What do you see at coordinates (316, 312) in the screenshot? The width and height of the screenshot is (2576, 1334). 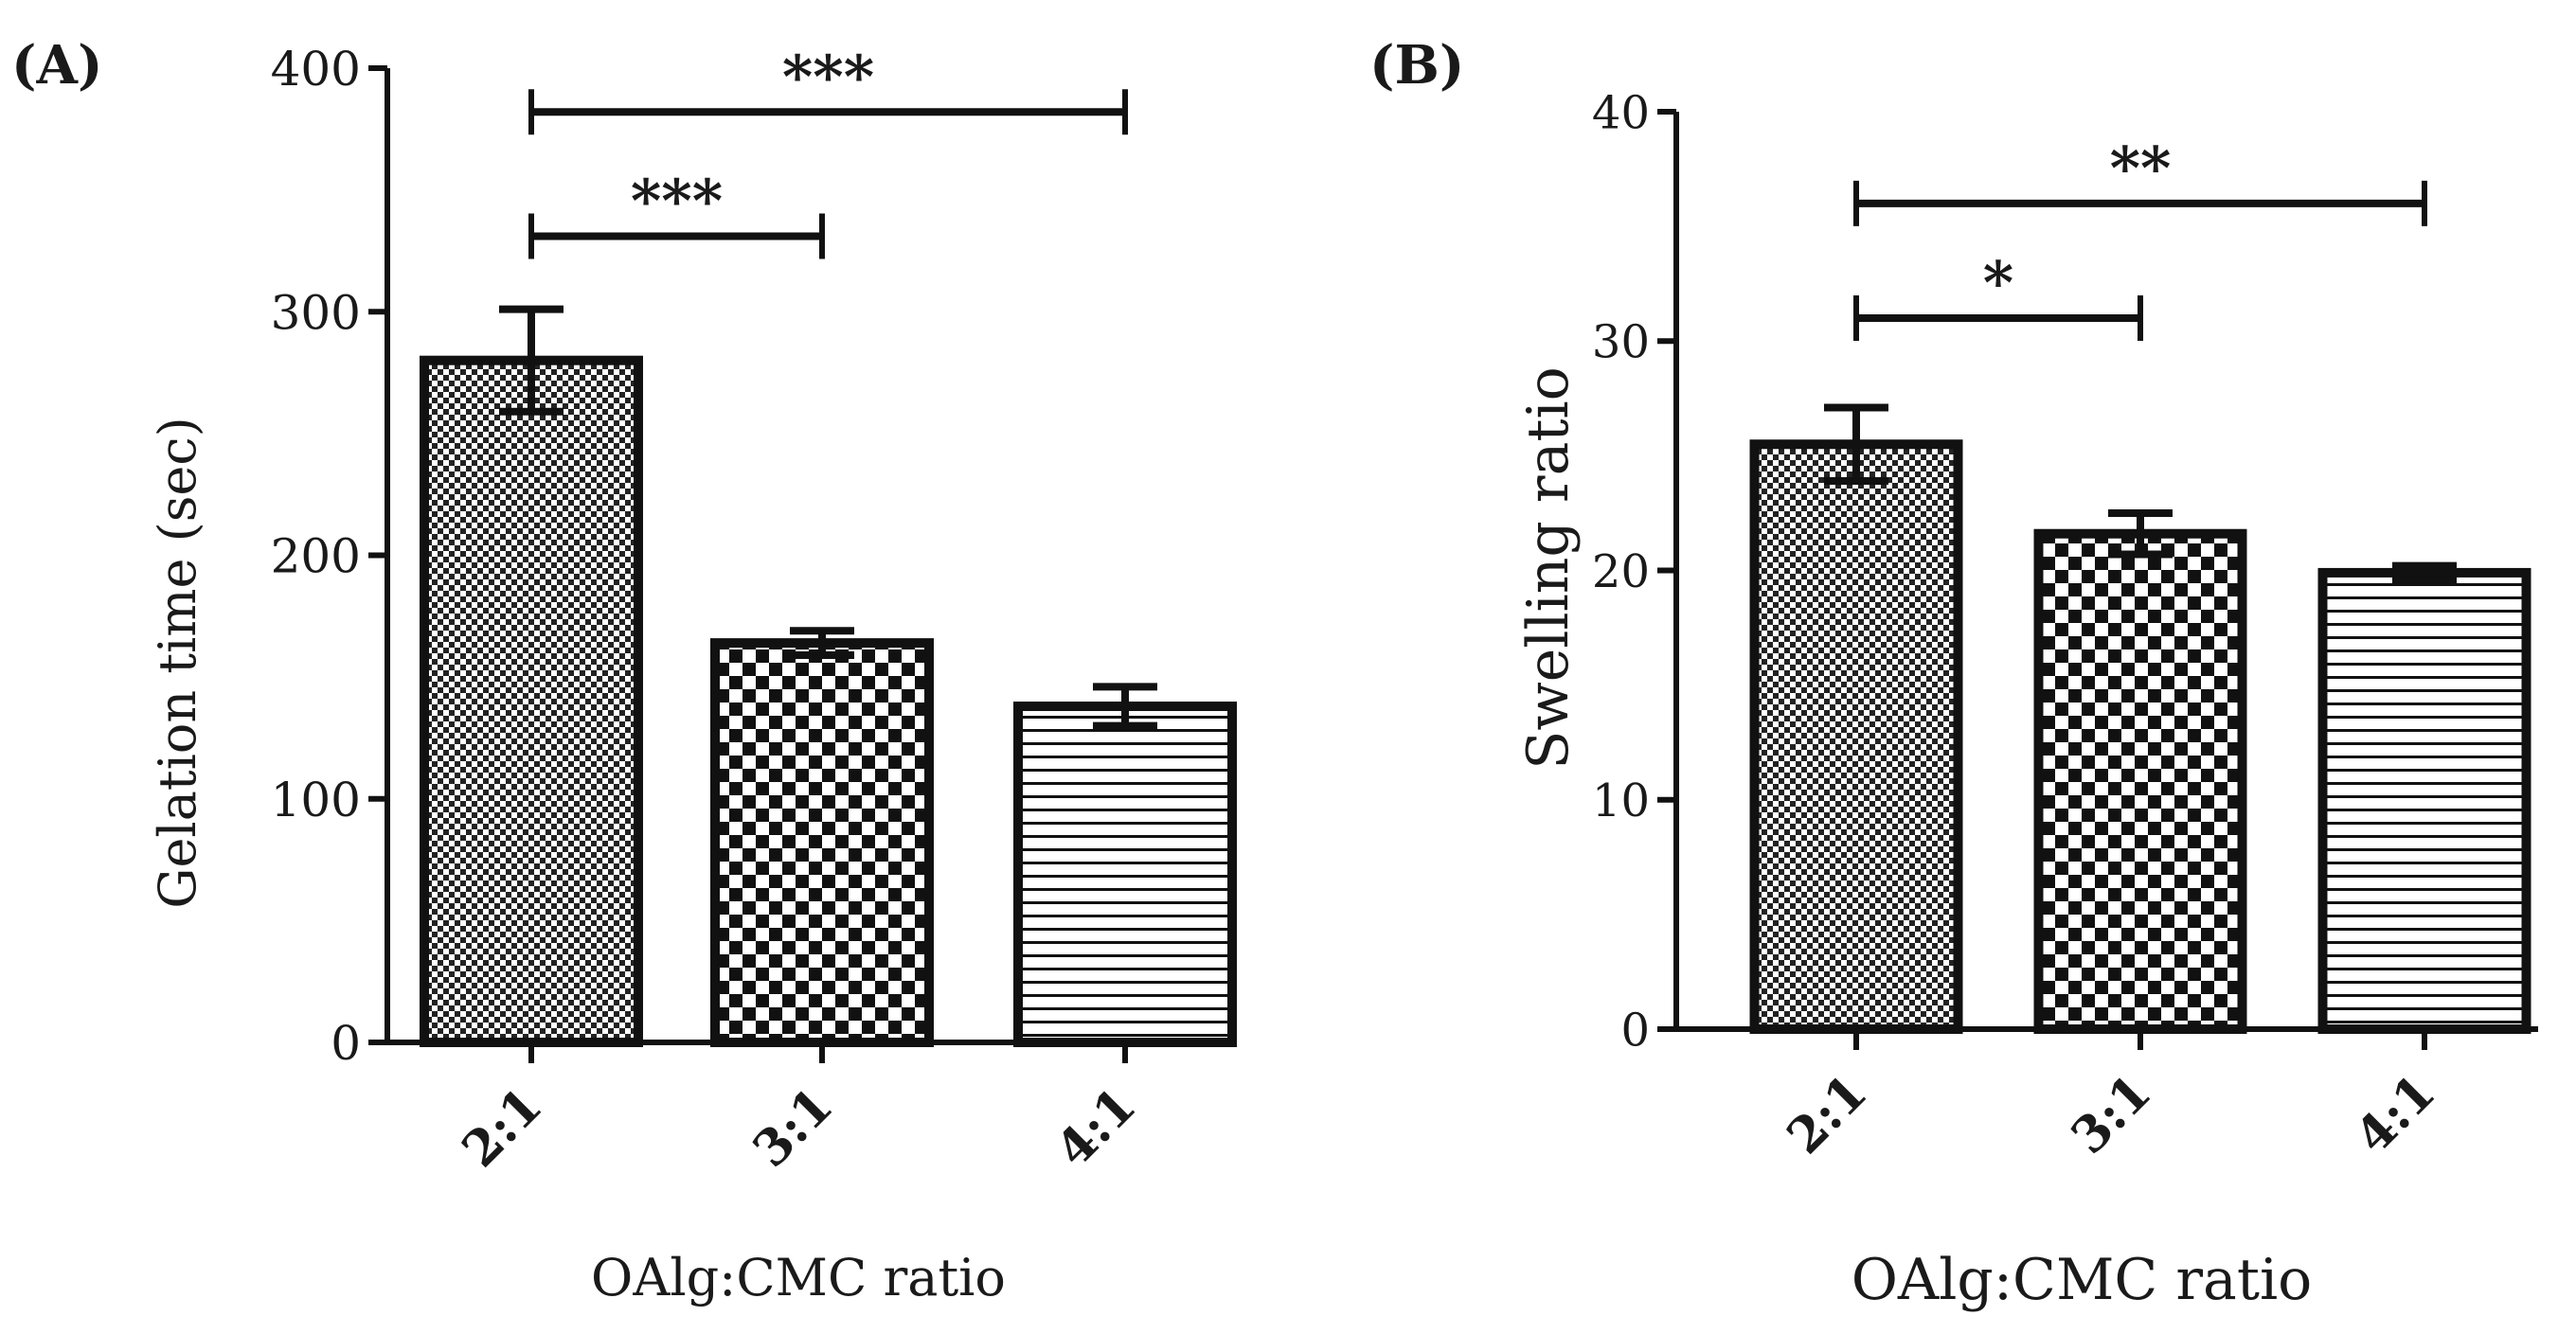 I see `y-tick-label: 300` at bounding box center [316, 312].